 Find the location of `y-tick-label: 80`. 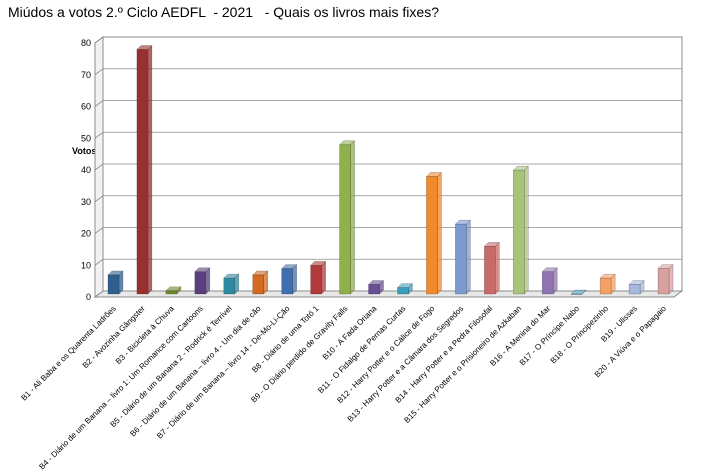

y-tick-label: 80 is located at coordinates (86, 43).